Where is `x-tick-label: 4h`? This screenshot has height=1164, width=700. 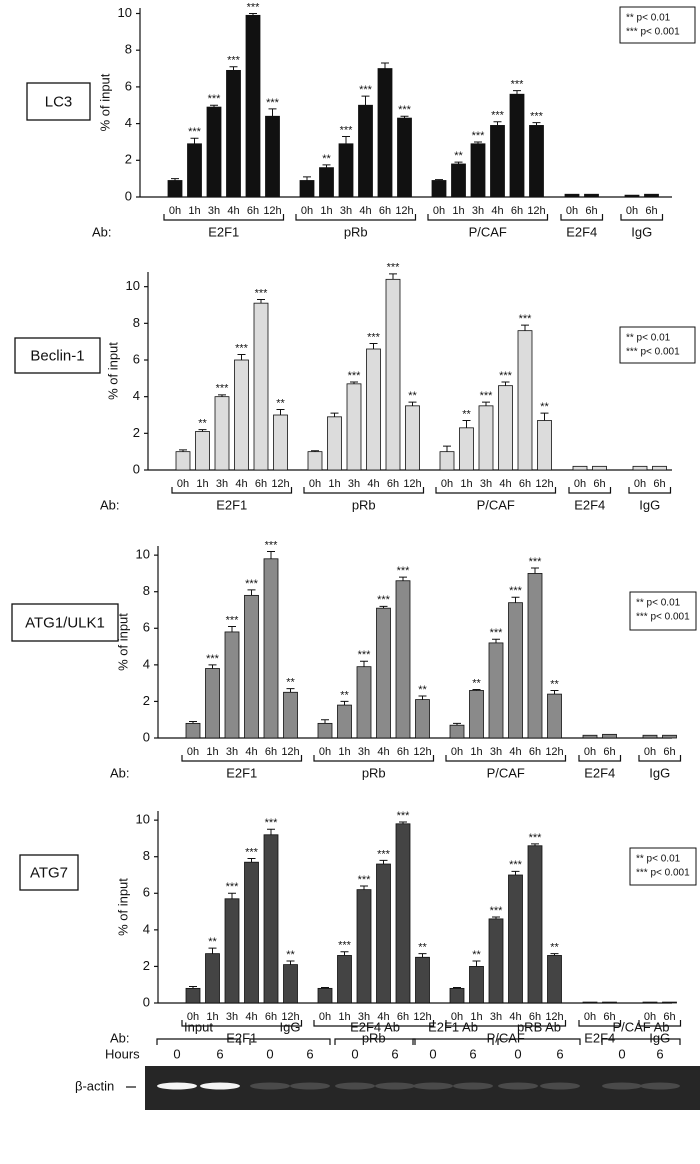 x-tick-label: 4h is located at coordinates (365, 211).